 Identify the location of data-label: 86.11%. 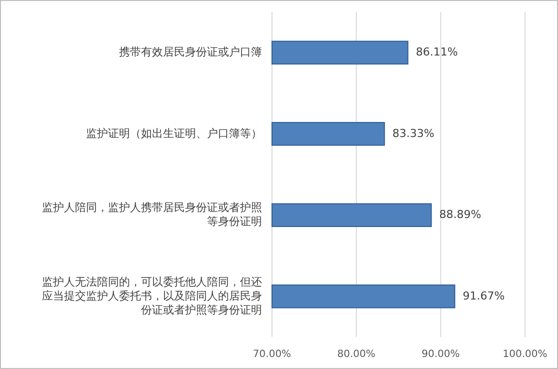
(437, 52).